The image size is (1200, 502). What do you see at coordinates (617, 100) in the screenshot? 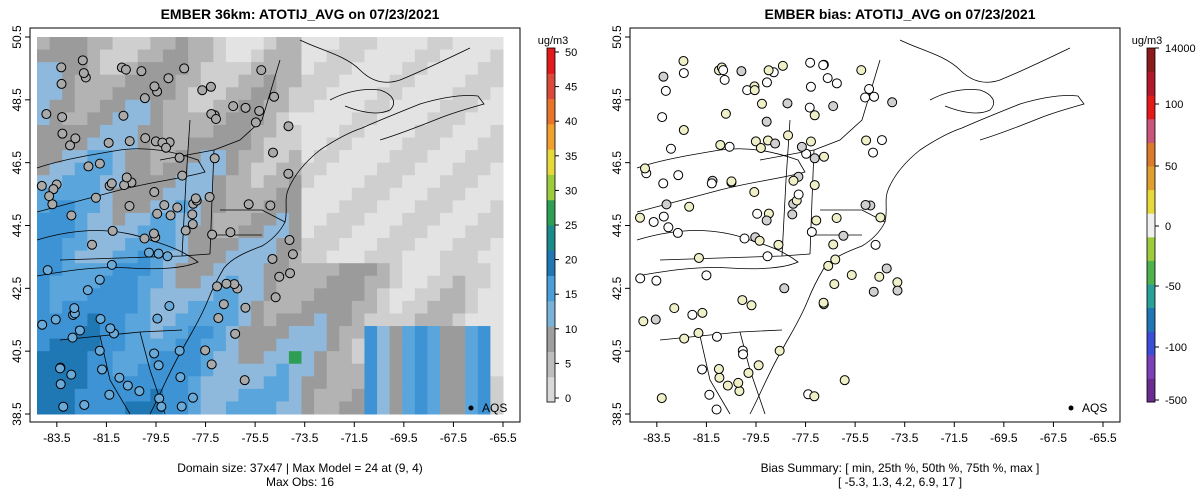
I see `y-tick-label: 48.5` at bounding box center [617, 100].